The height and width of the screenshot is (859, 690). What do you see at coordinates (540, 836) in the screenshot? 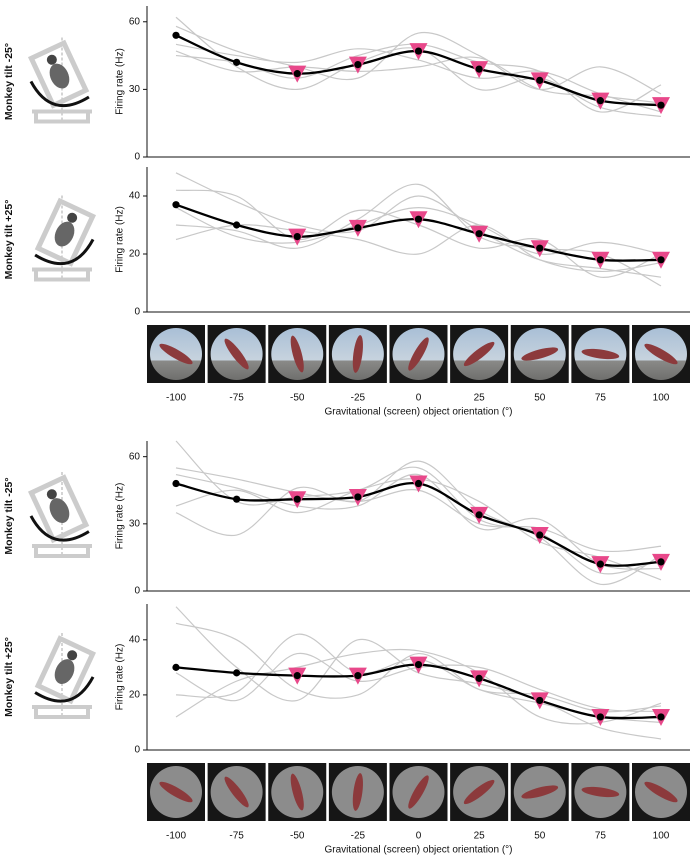
I see `x-tick-label: 50` at bounding box center [540, 836].